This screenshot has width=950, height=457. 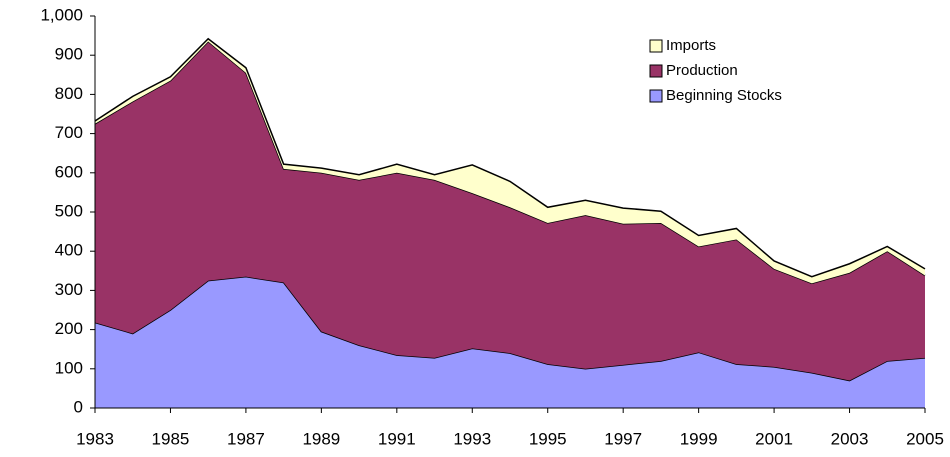 I want to click on x-tick-label: 1995, so click(x=548, y=438).